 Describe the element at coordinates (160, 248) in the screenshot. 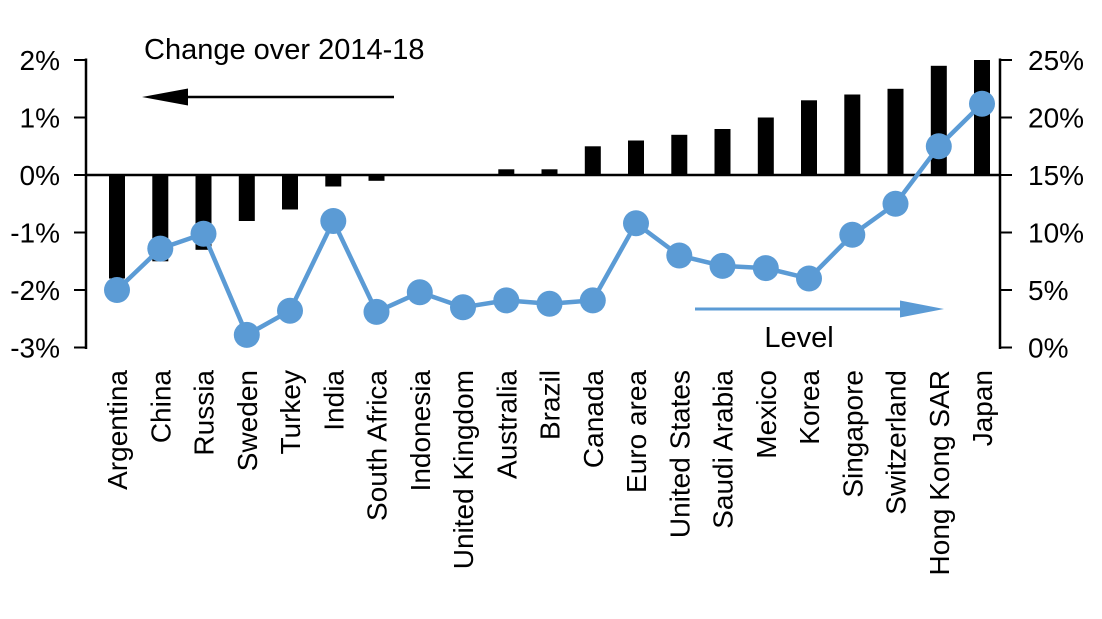

I see `marker-China` at that location.